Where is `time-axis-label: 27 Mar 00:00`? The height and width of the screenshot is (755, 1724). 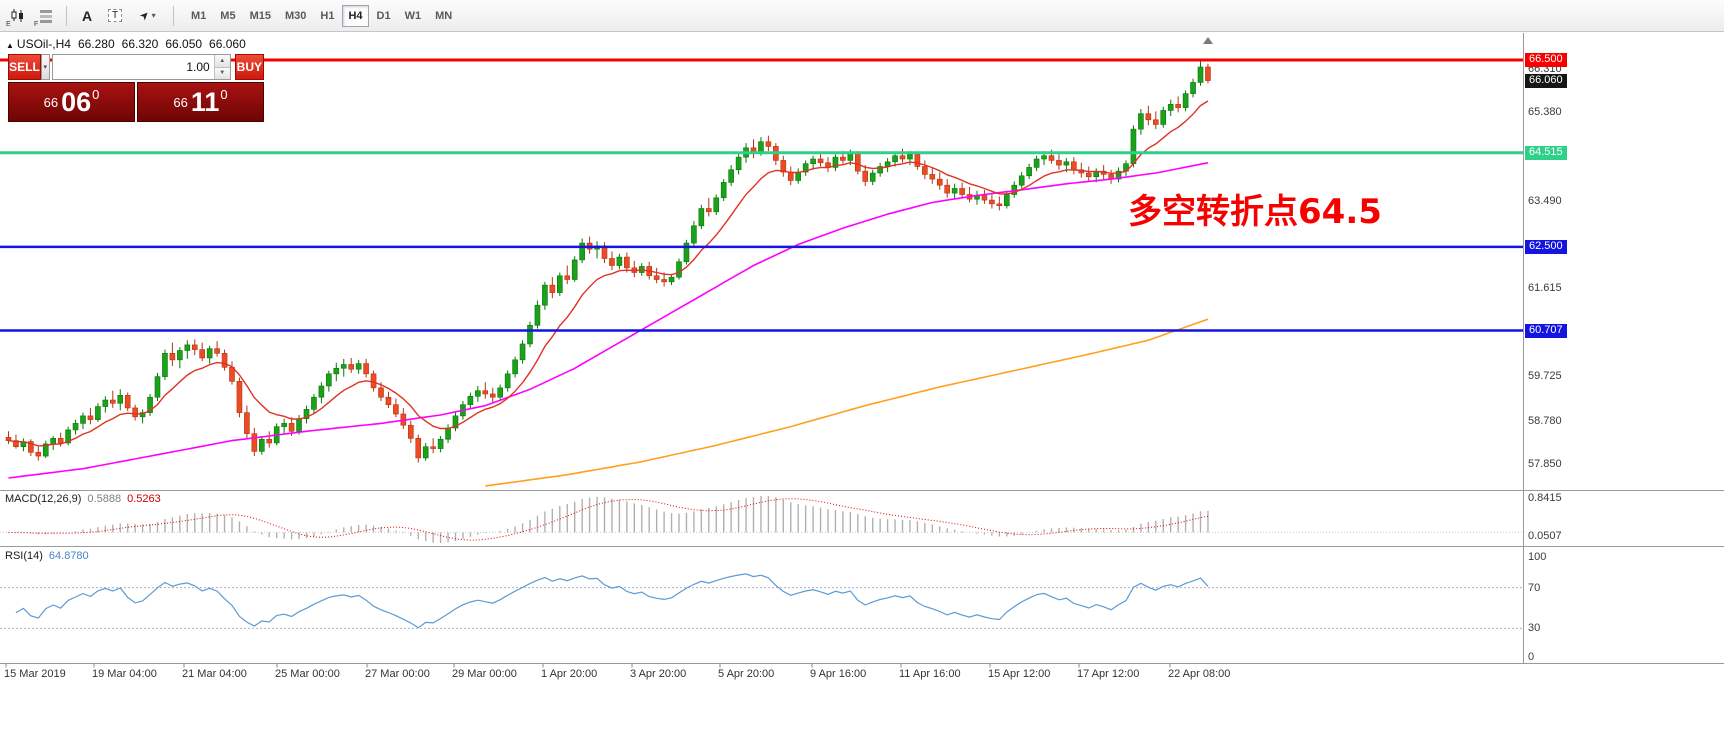
time-axis-label: 27 Mar 00:00 is located at coordinates (397, 674).